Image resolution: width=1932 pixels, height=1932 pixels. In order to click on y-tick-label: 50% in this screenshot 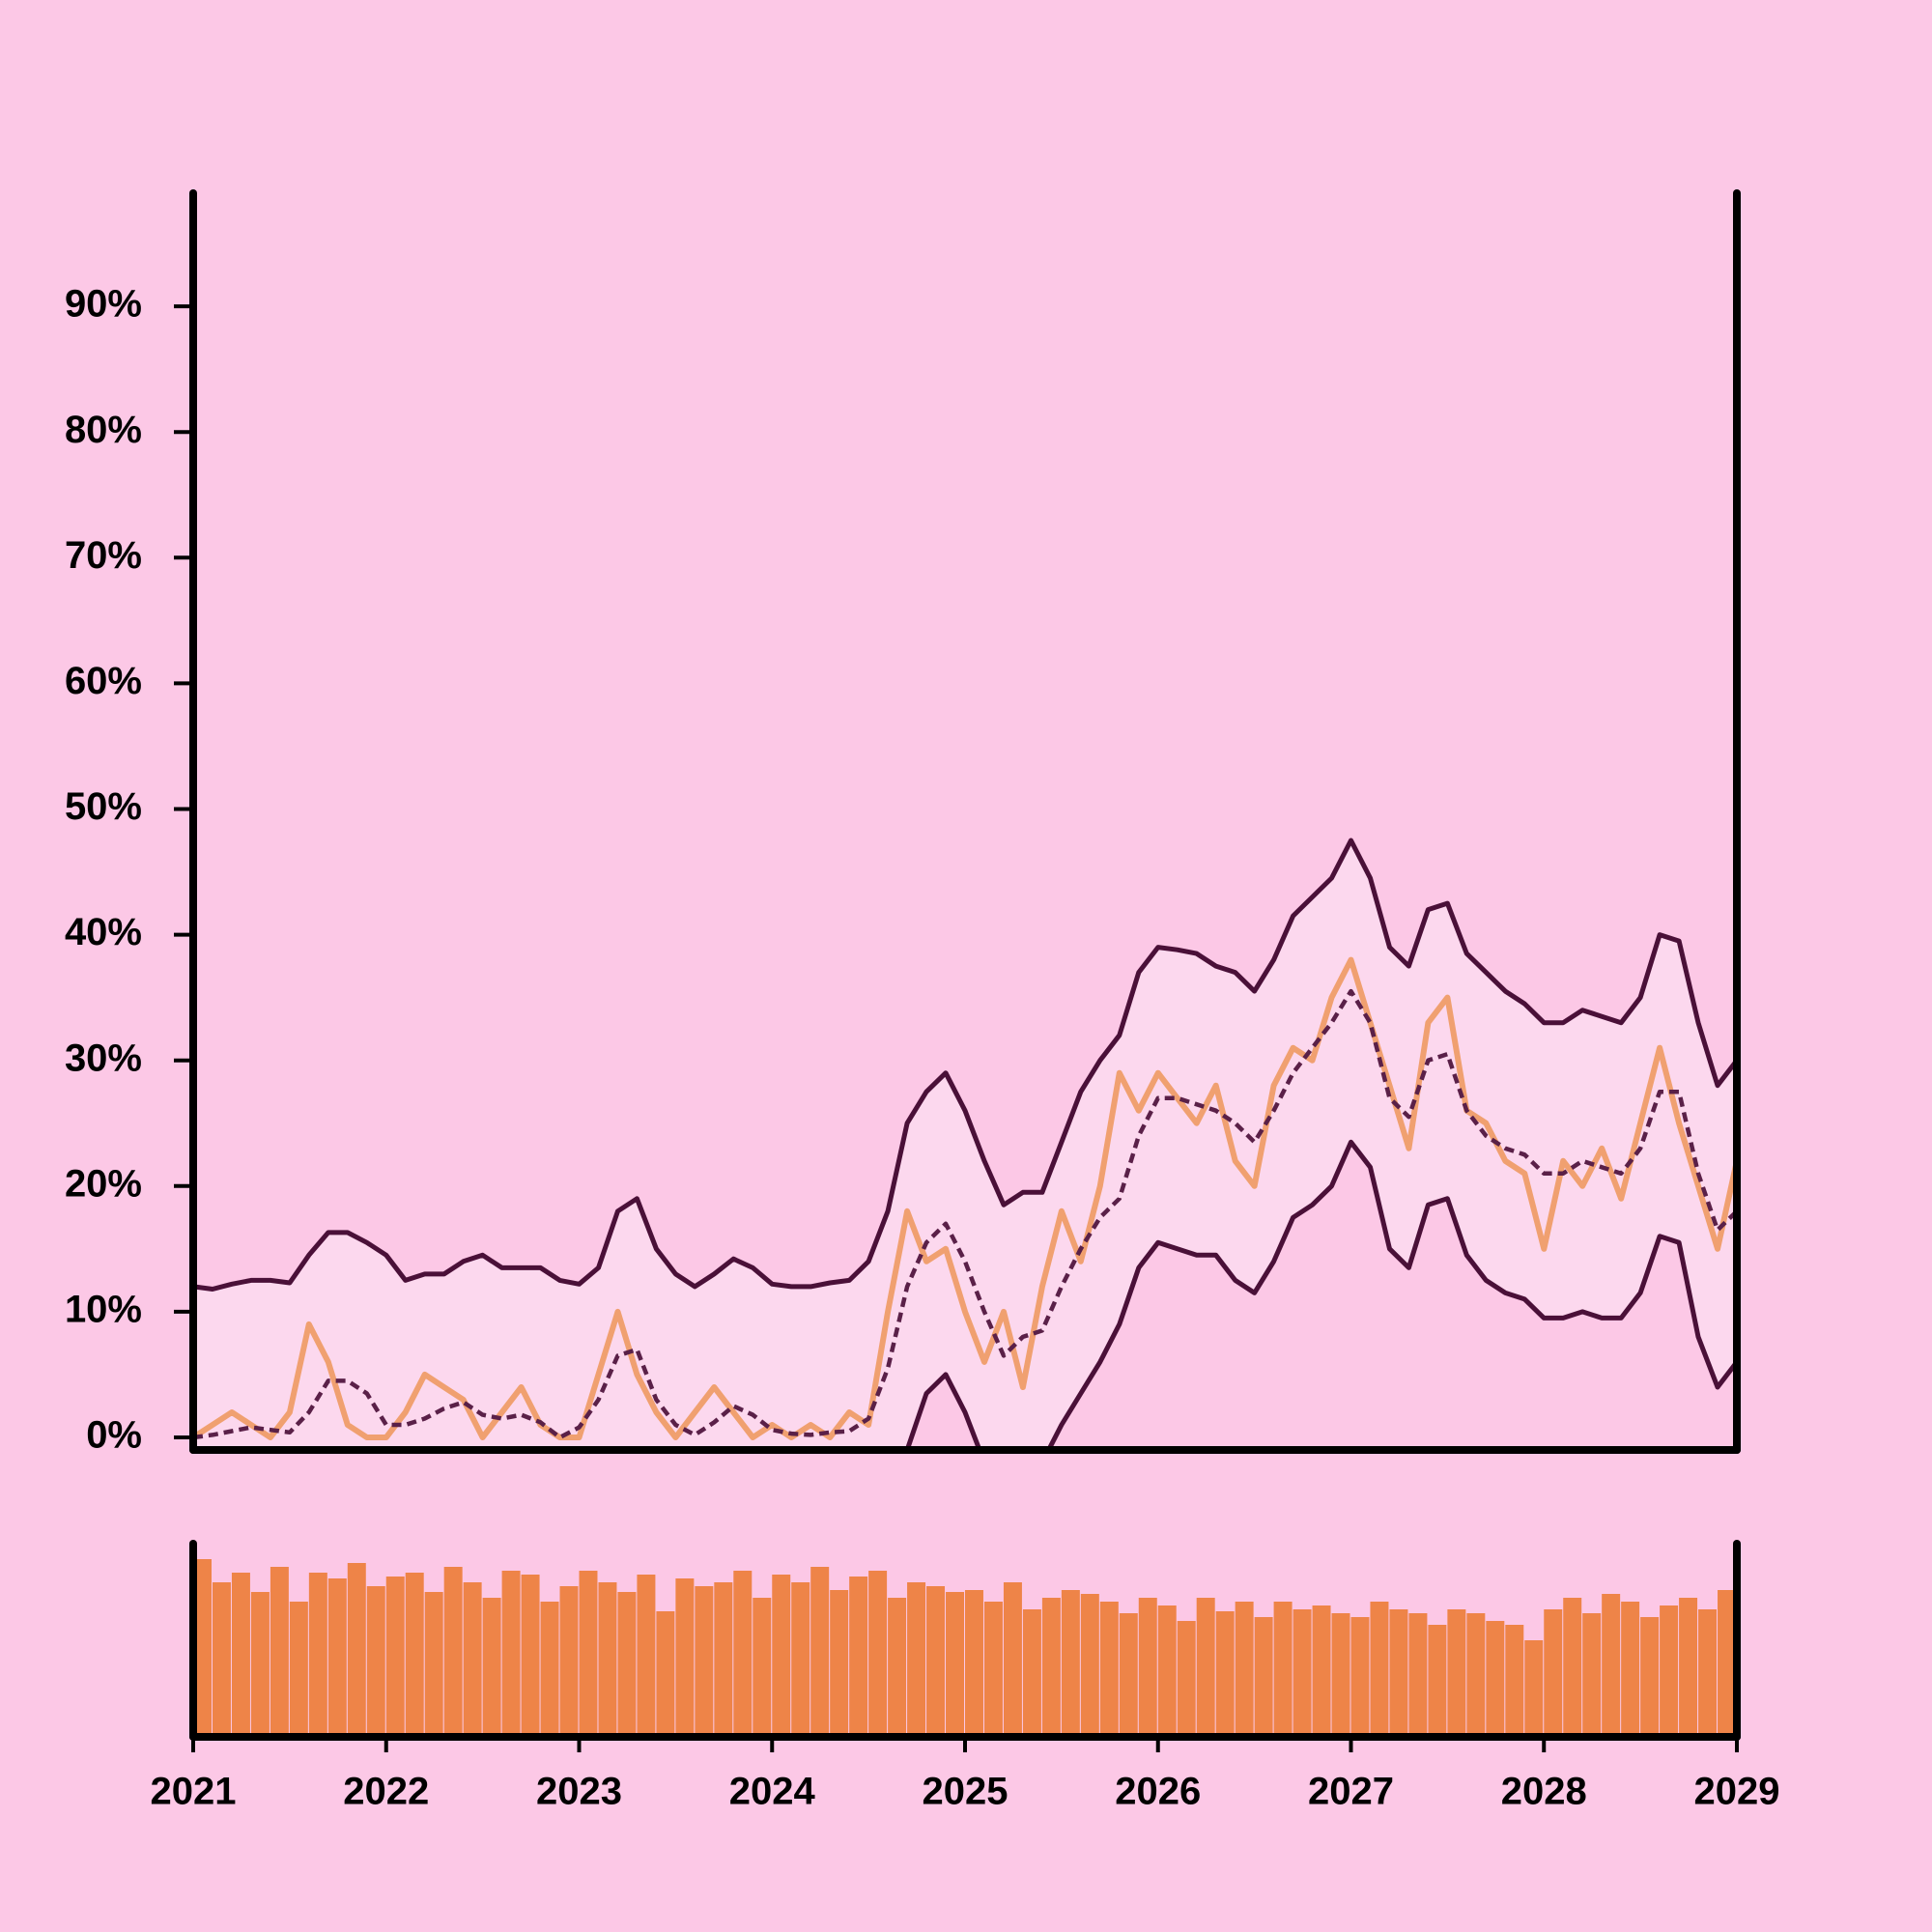, I will do `click(103, 806)`.